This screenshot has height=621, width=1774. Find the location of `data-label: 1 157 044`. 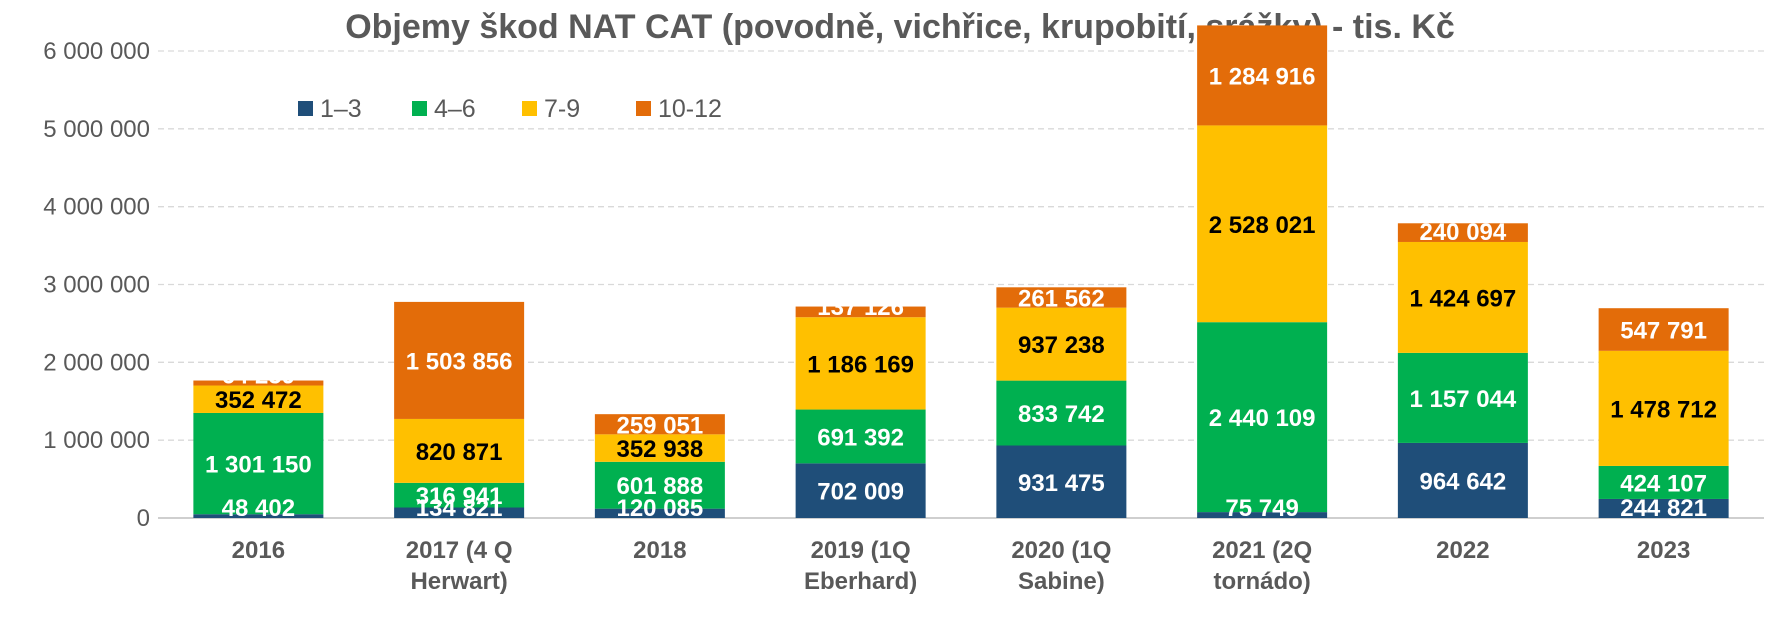

data-label: 1 157 044 is located at coordinates (1462, 399).